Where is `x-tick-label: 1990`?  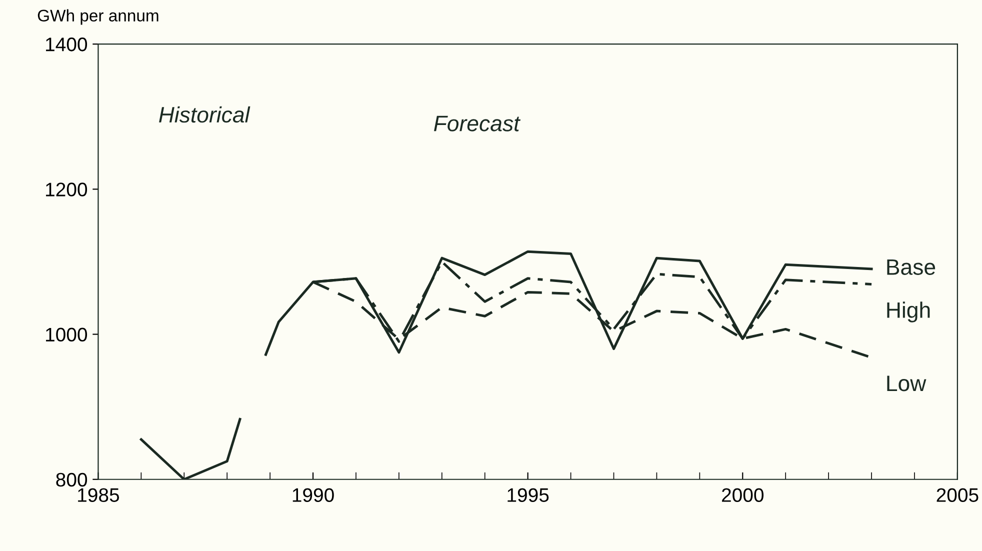 x-tick-label: 1990 is located at coordinates (313, 495).